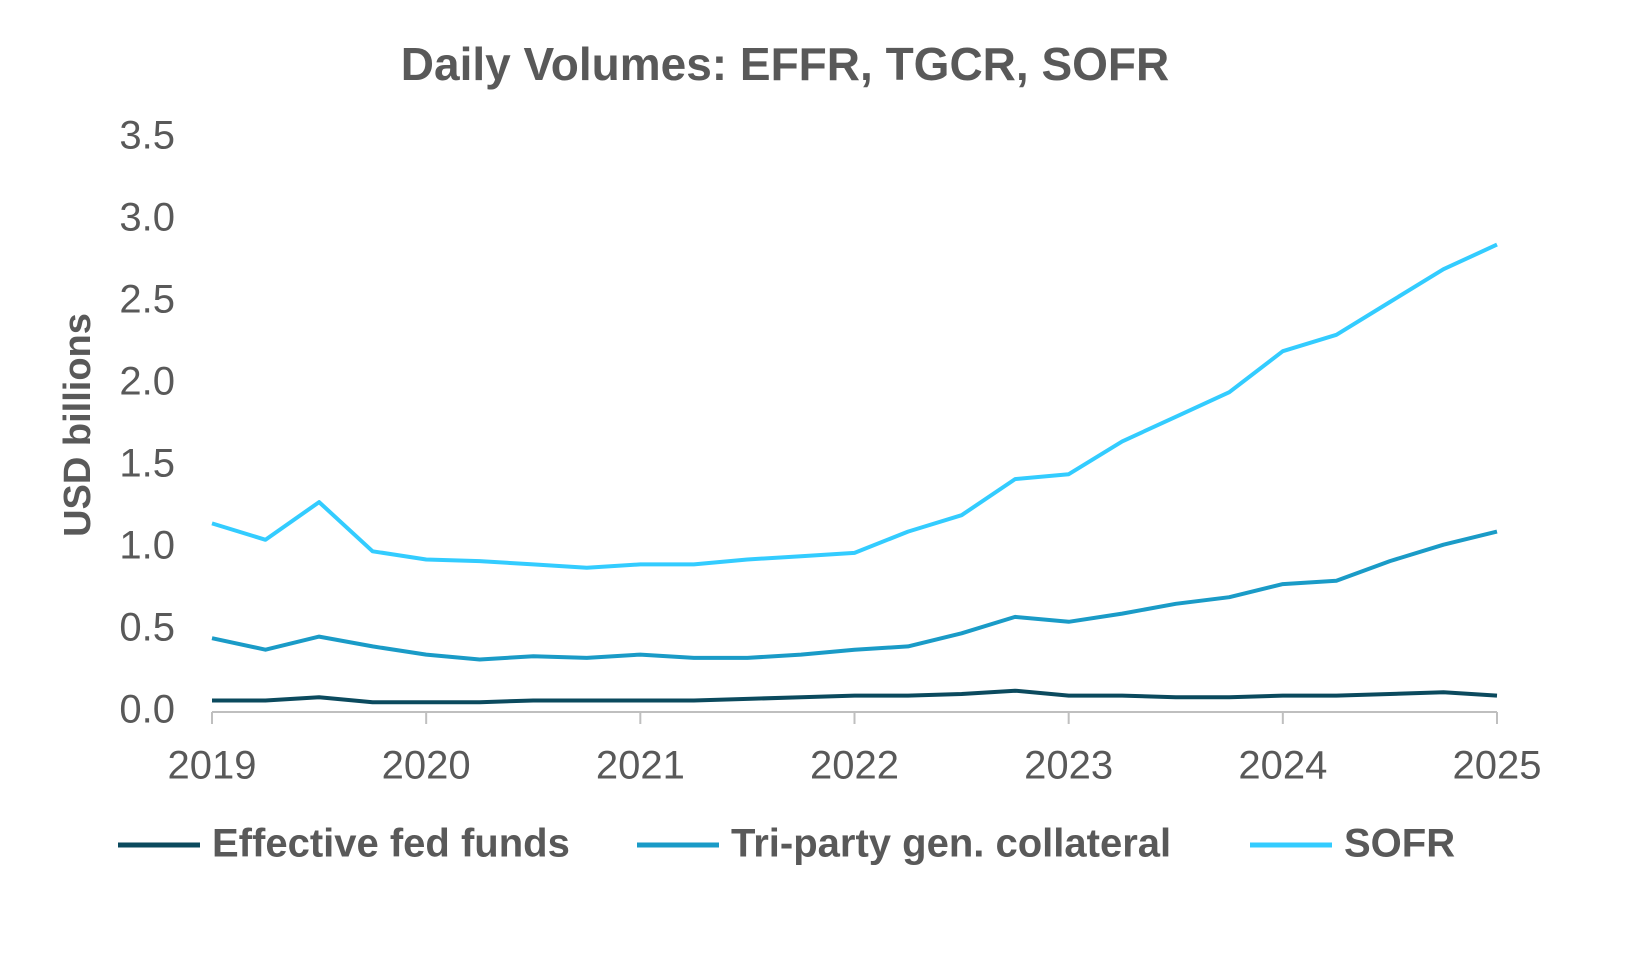 This screenshot has width=1650, height=956. I want to click on y-axis-label: USD billions, so click(78, 425).